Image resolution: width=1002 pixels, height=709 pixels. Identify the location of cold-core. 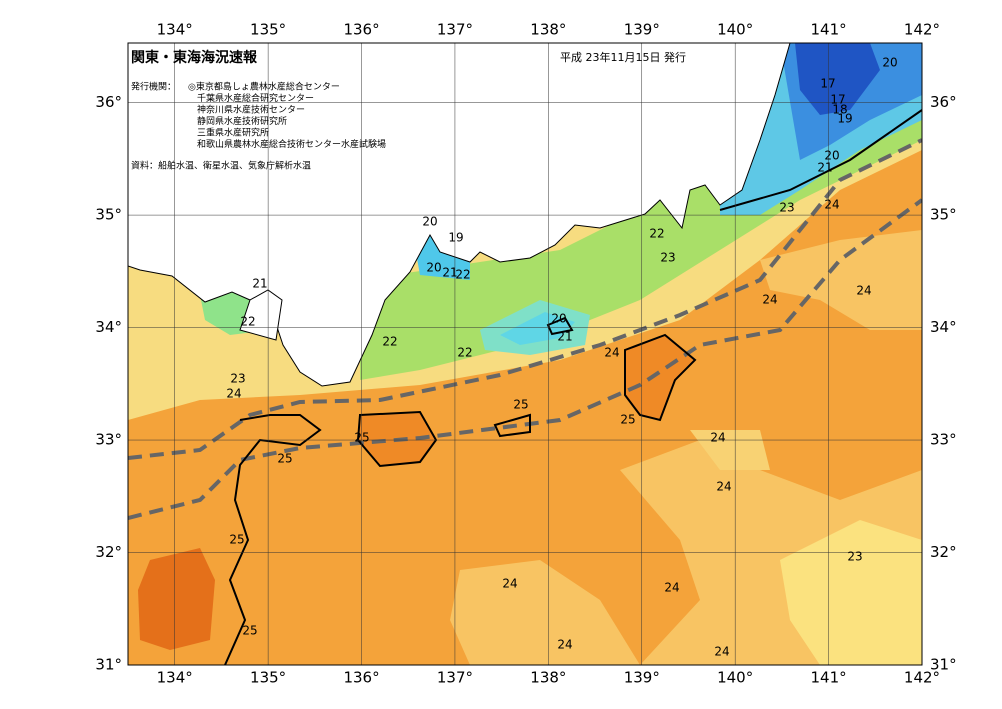
(837, 79).